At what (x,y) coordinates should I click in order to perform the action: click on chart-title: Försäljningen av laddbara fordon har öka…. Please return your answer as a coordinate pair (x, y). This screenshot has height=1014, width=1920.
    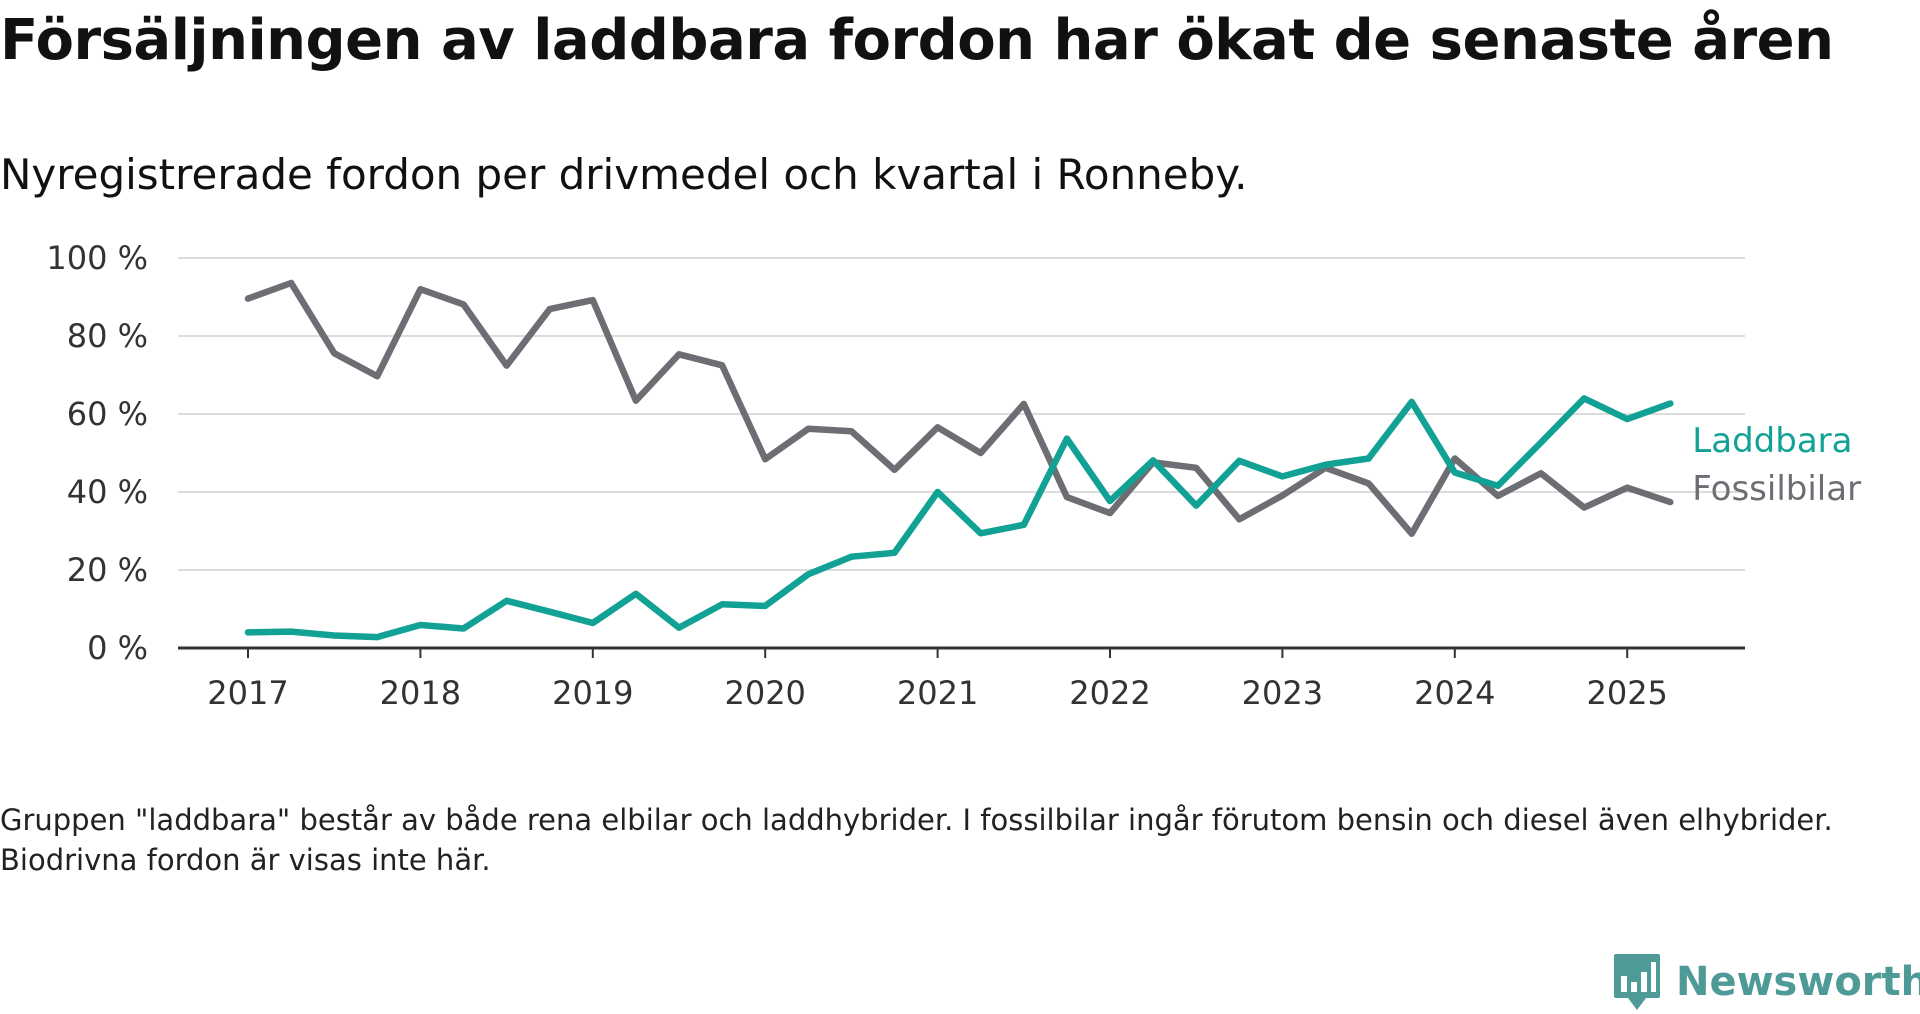
    Looking at the image, I should click on (917, 40).